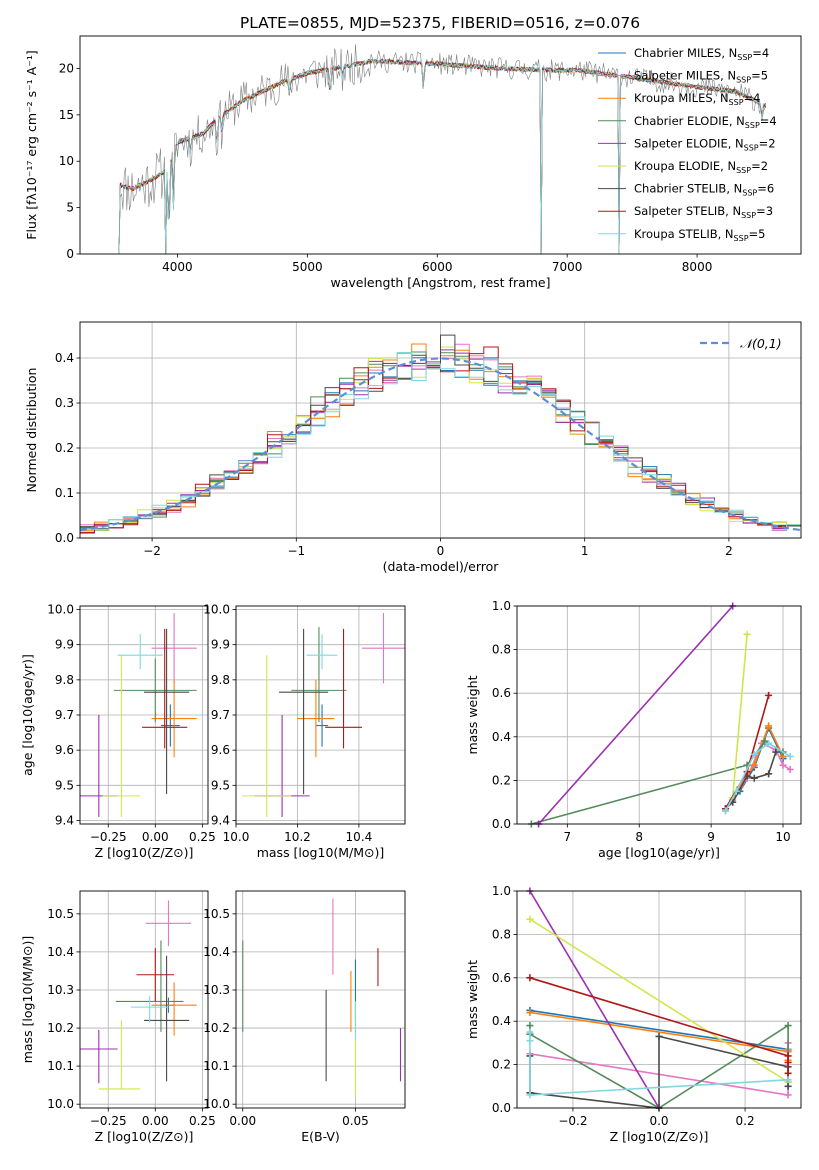 This screenshot has width=819, height=1170. I want to click on residuals-xtick-label-1: −1, so click(296, 551).